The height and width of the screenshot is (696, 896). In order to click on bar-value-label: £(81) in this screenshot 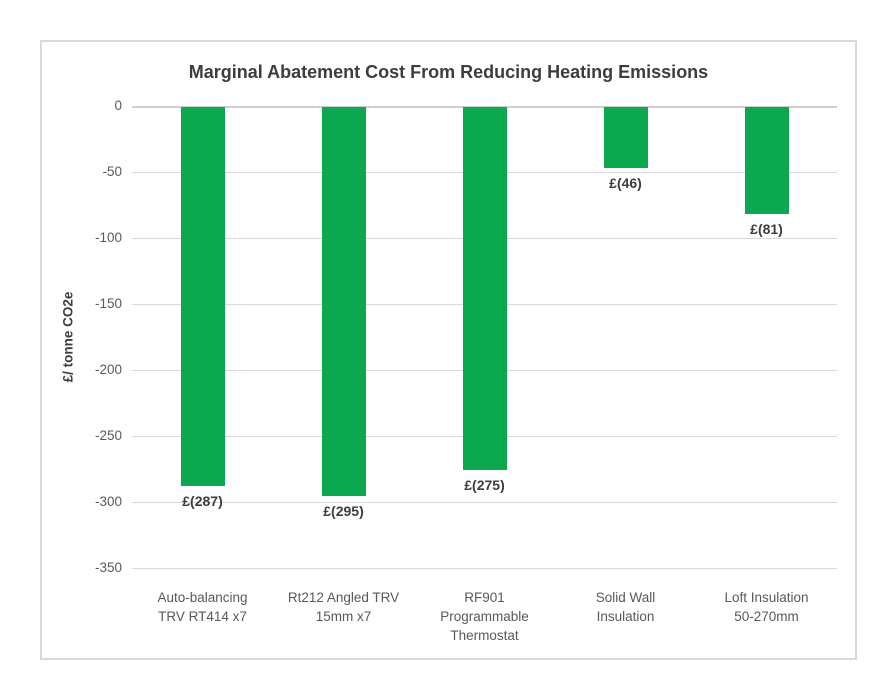, I will do `click(766, 228)`.